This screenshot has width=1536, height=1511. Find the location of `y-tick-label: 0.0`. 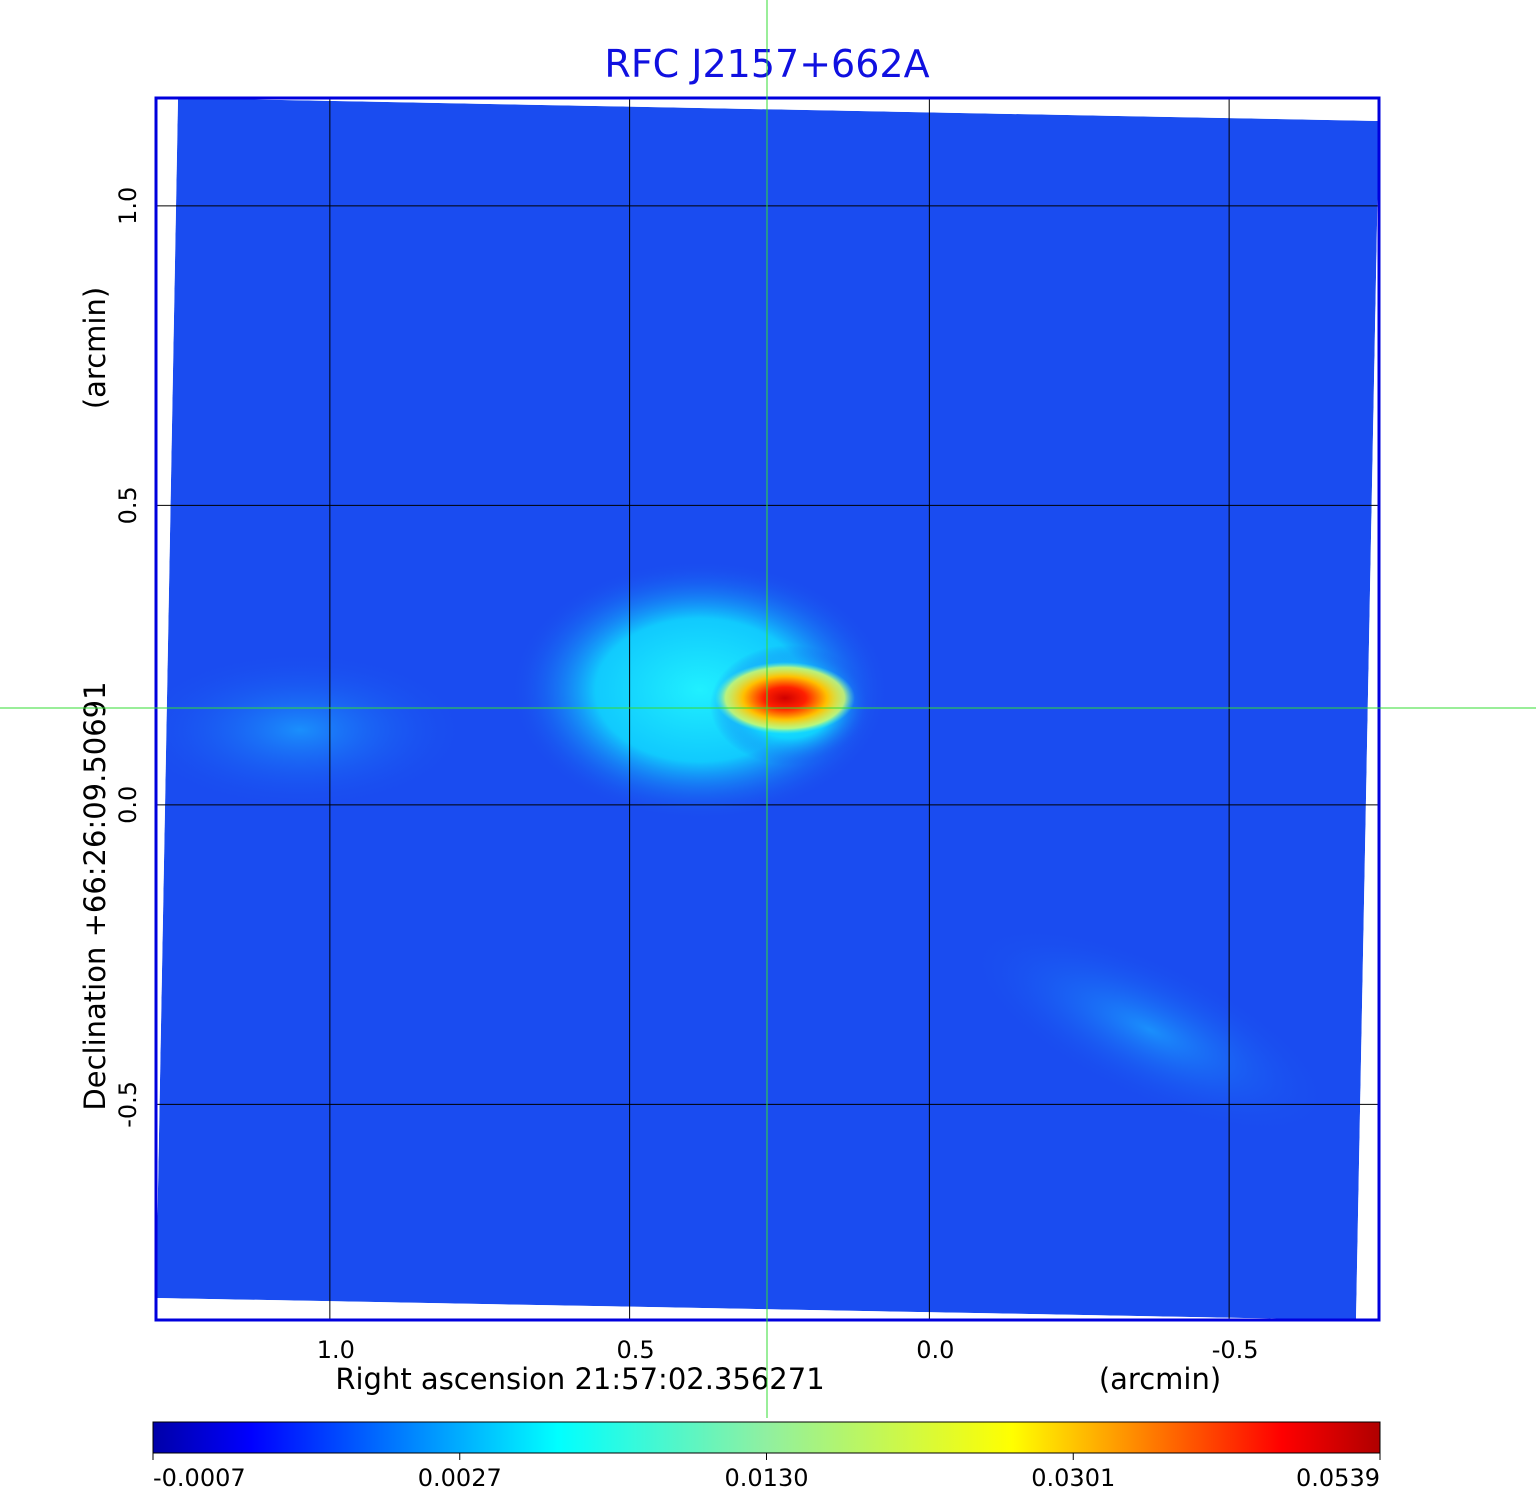

y-tick-label: 0.0 is located at coordinates (128, 805).